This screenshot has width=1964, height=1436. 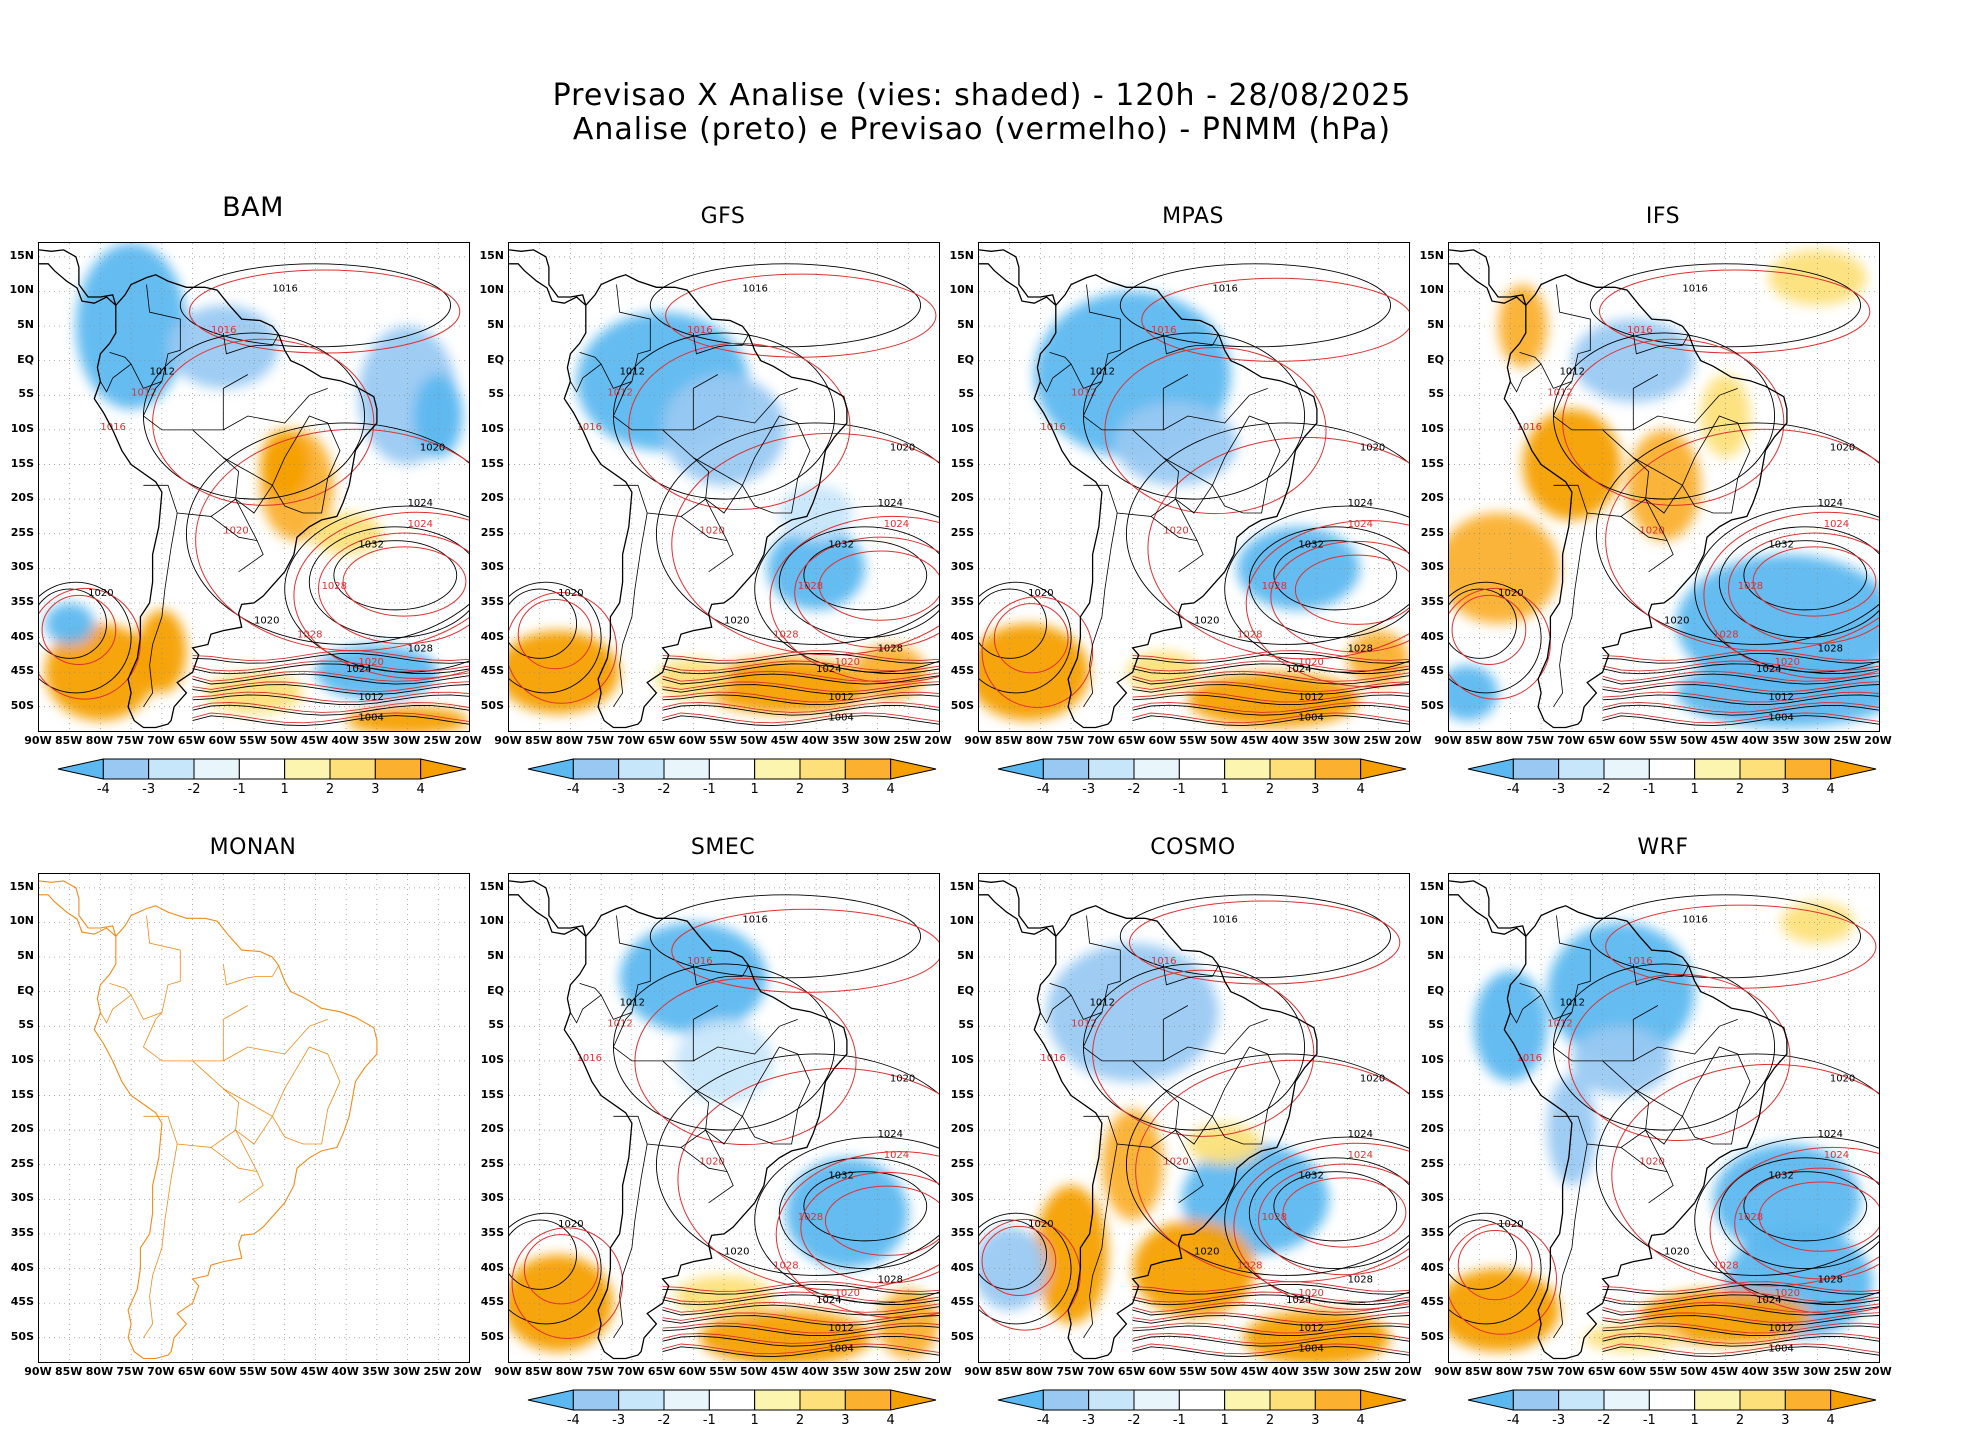 What do you see at coordinates (1816, 740) in the screenshot?
I see `lon-tick-label: 30W` at bounding box center [1816, 740].